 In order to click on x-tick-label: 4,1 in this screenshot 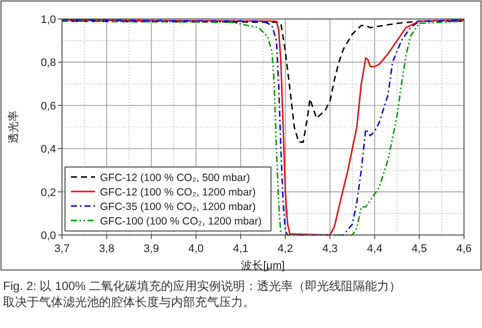, I will do `click(240, 249)`.